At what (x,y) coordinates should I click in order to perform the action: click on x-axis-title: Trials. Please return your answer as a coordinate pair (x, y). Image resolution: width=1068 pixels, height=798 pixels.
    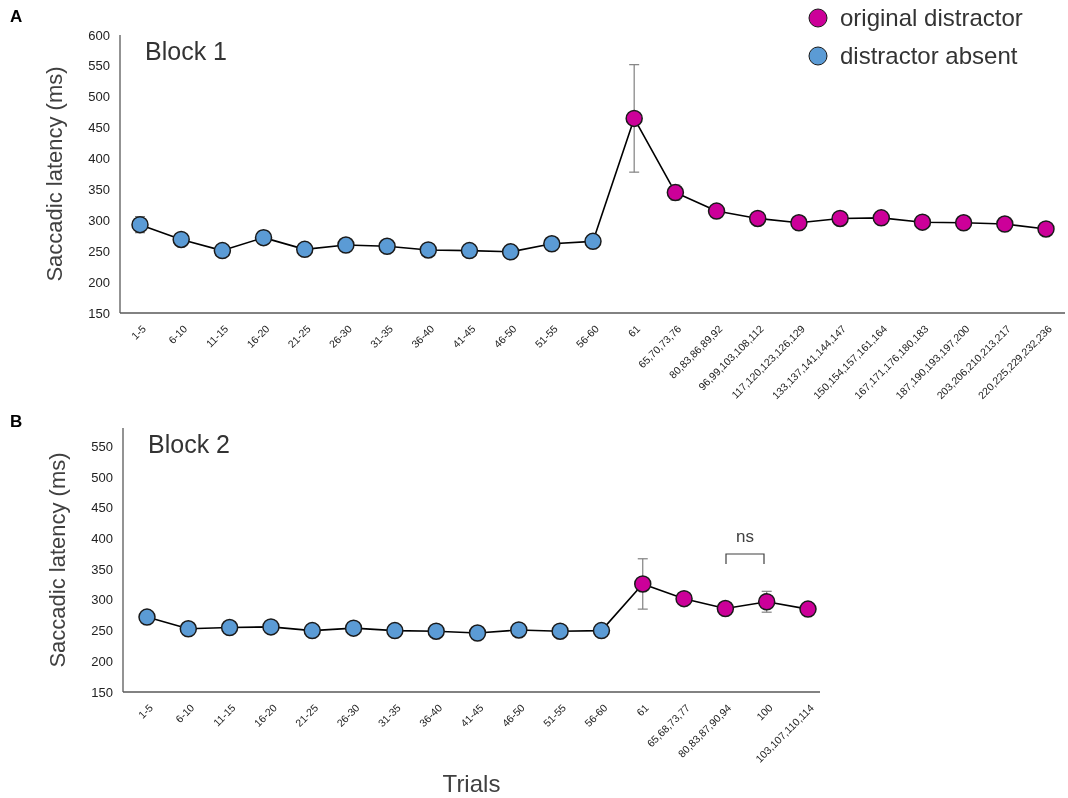
    Looking at the image, I should click on (471, 783).